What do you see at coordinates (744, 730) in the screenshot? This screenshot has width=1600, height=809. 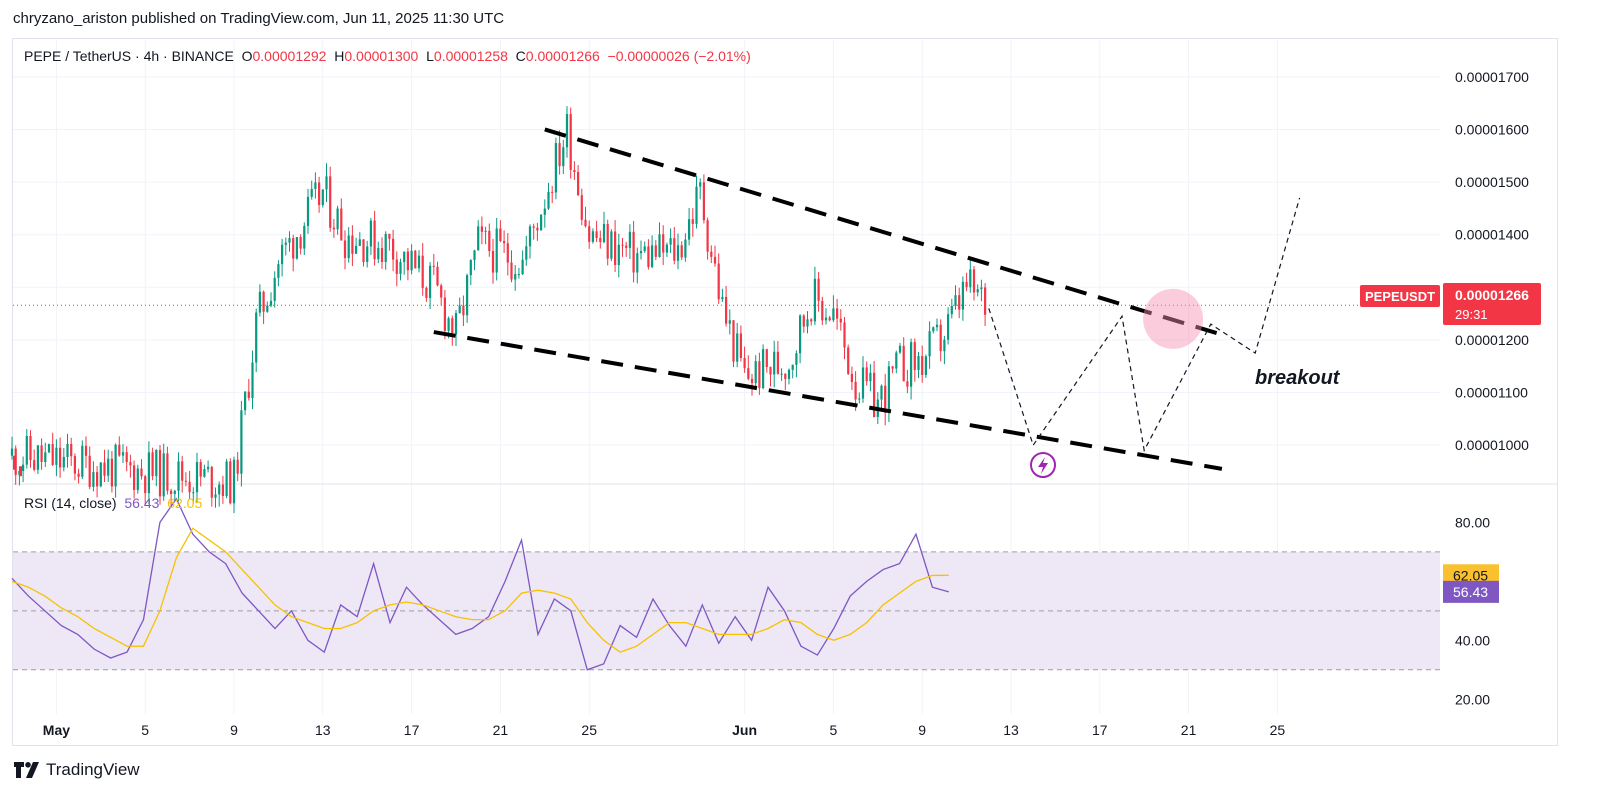 I see `time-axis-label: Jun` at bounding box center [744, 730].